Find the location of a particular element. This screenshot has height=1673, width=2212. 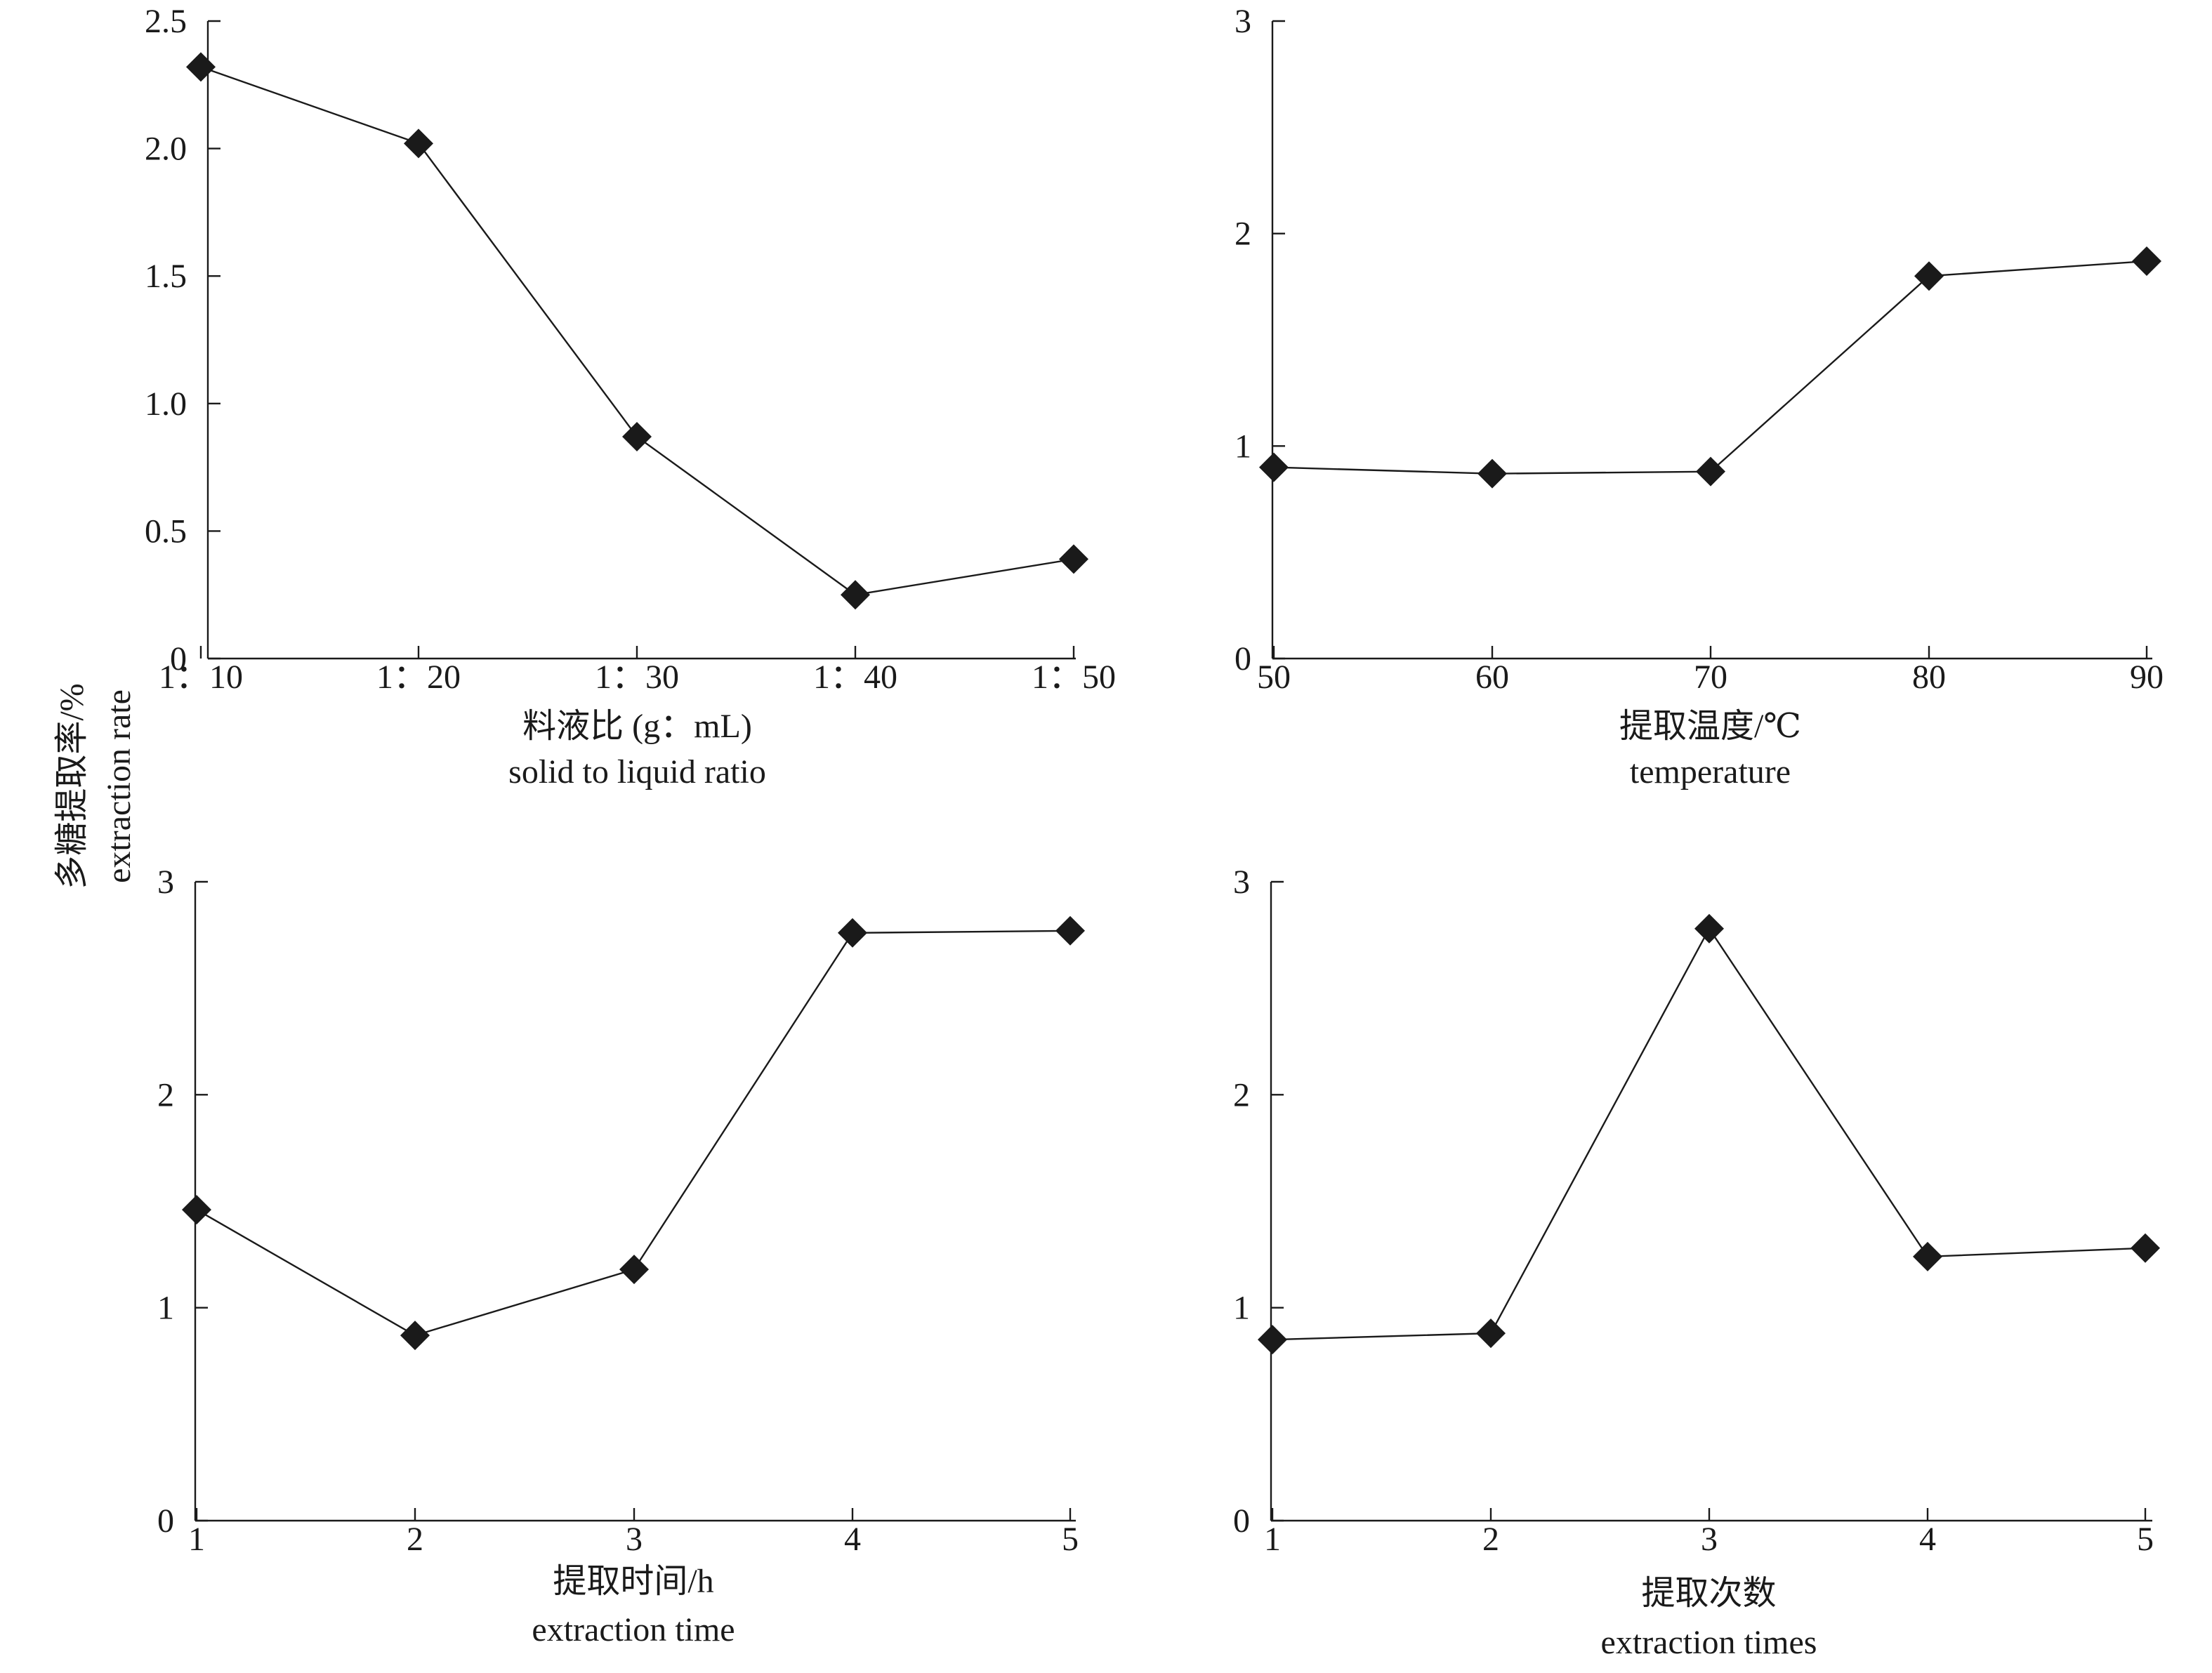

x-tick-label: 70 is located at coordinates (1711, 677).